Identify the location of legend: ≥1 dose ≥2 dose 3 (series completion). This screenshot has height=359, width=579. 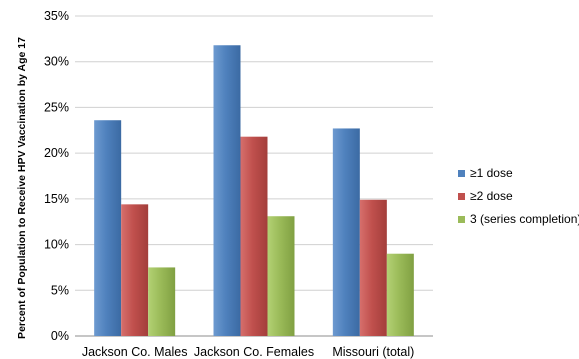
(518, 196).